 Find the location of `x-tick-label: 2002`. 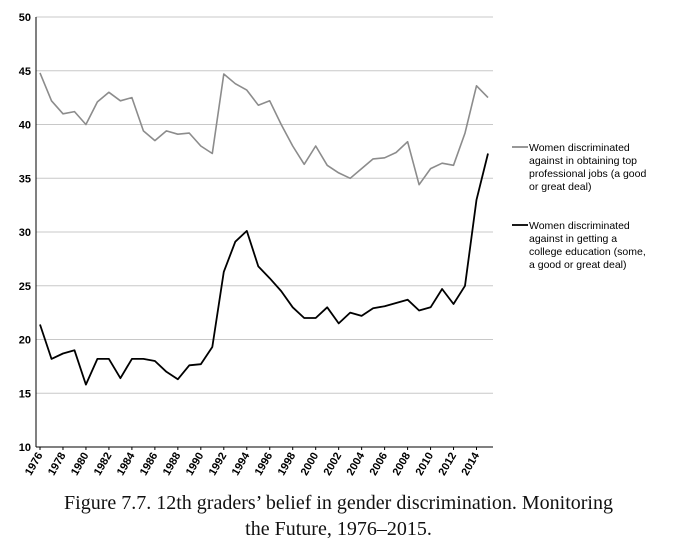

x-tick-label: 2002 is located at coordinates (333, 464).